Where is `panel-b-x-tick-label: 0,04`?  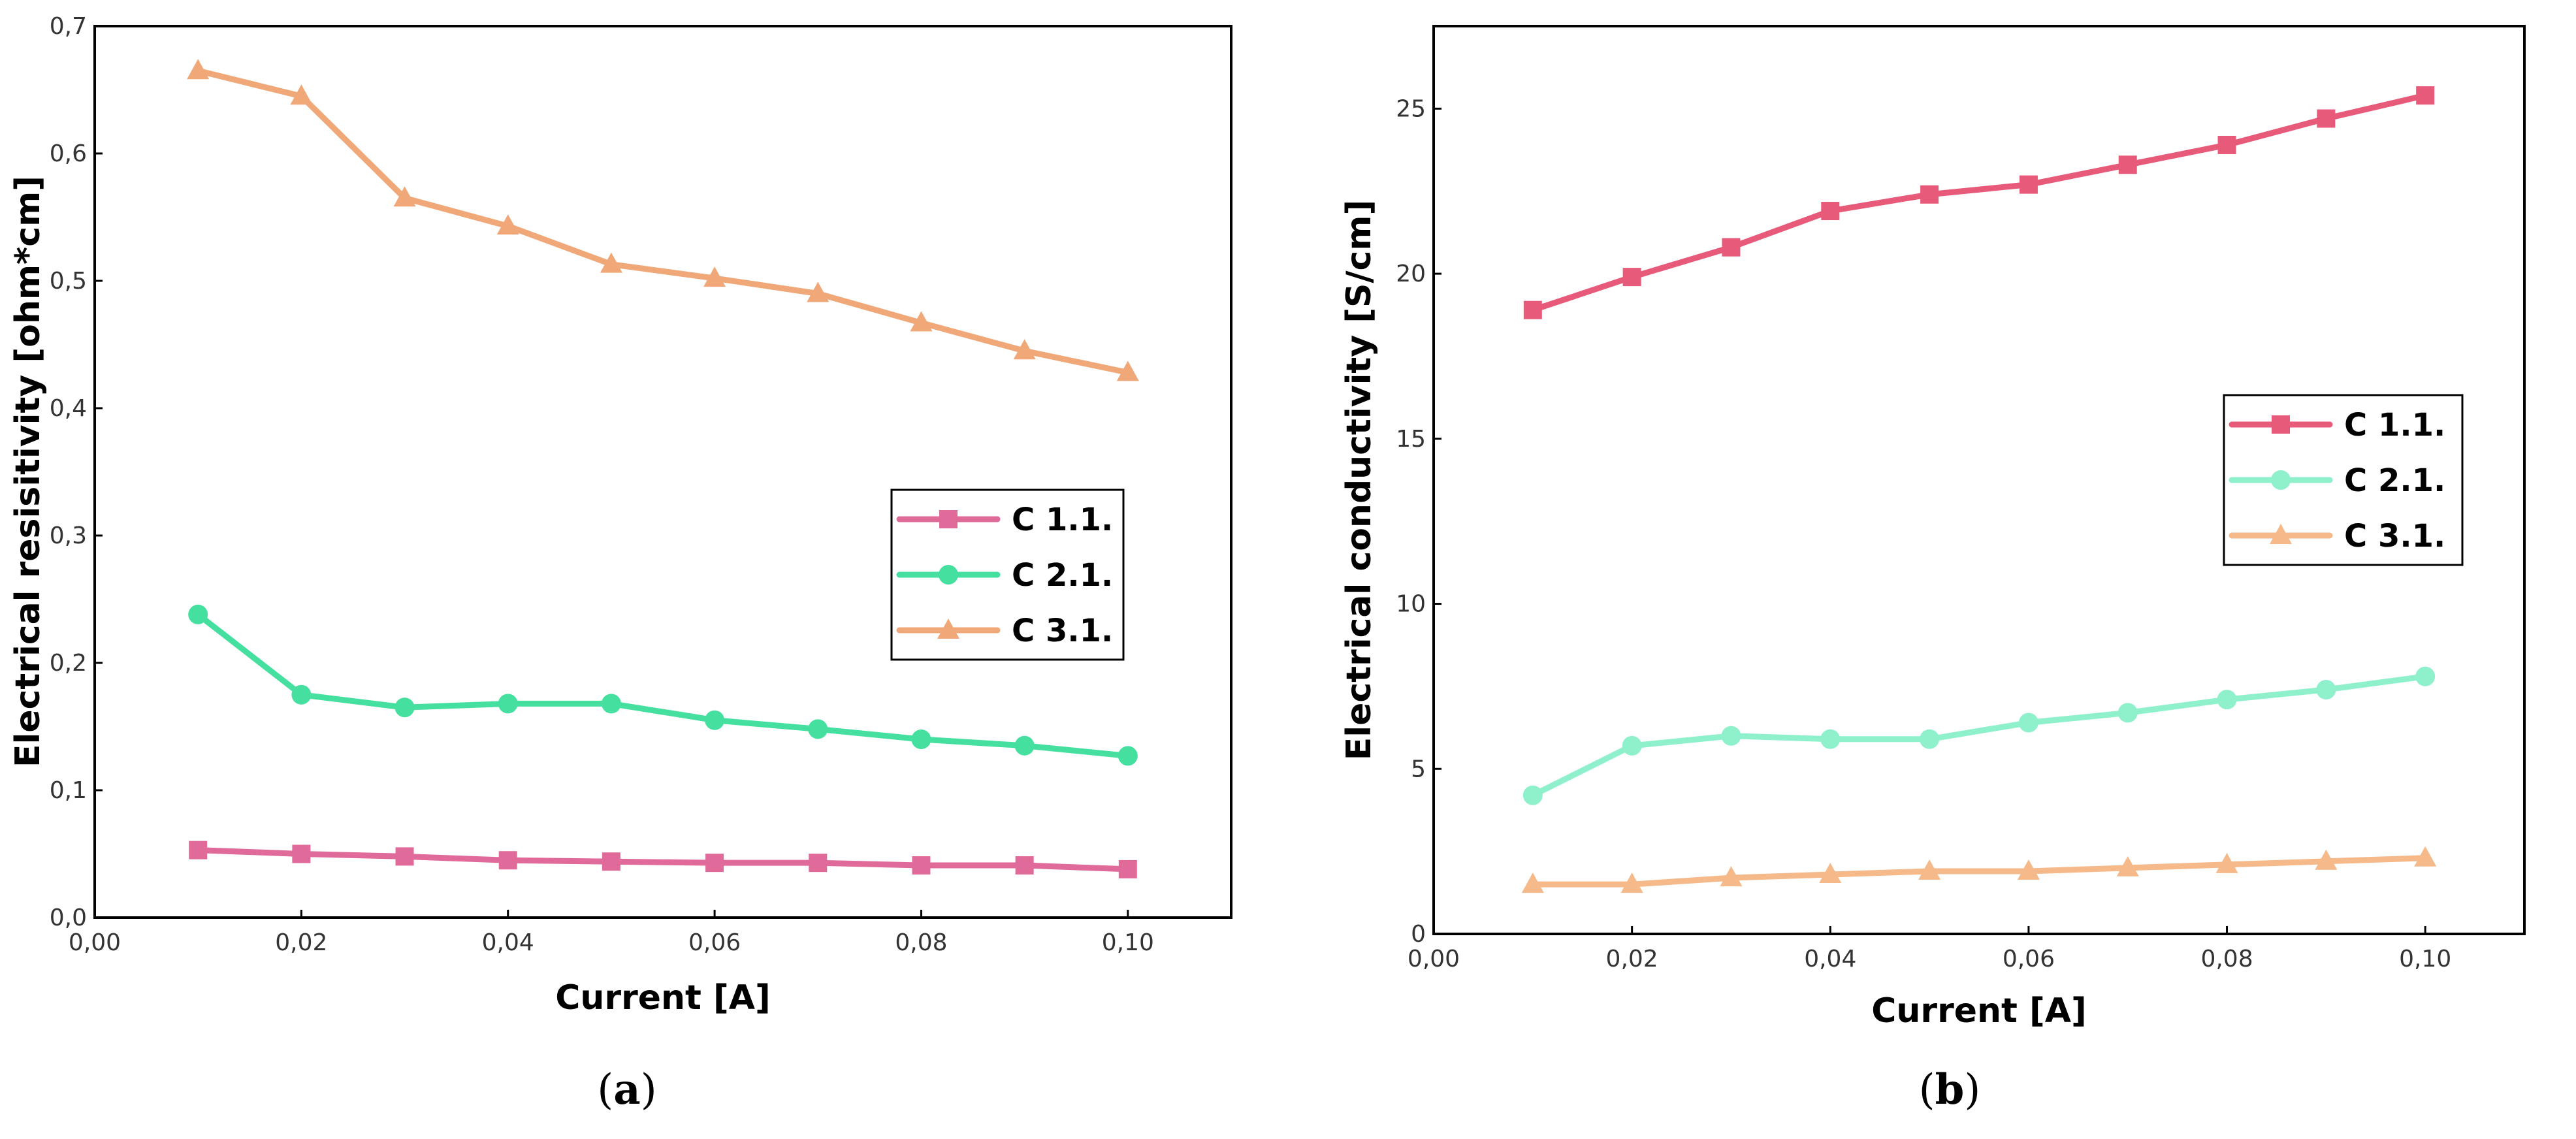 panel-b-x-tick-label: 0,04 is located at coordinates (1830, 959).